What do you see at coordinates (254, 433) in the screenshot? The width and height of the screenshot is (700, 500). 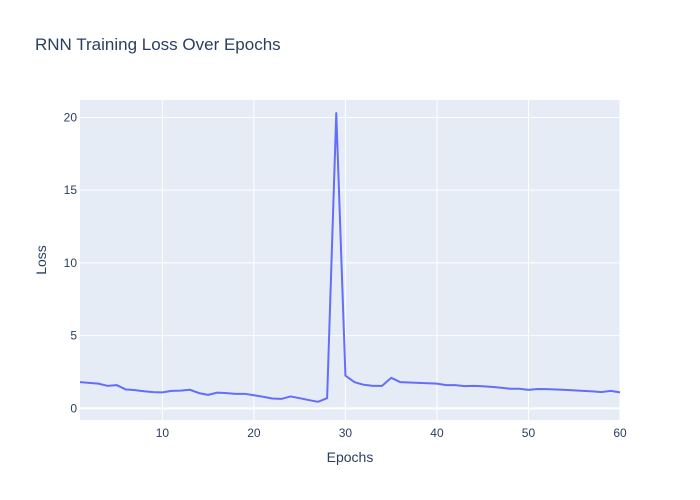 I see `x-tick-label: 20` at bounding box center [254, 433].